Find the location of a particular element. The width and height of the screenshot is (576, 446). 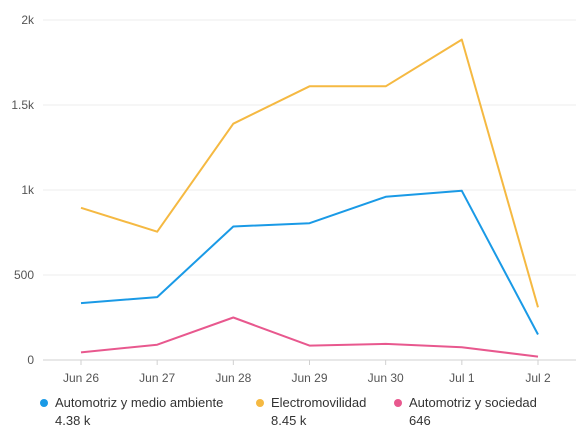

legend-total: 646 is located at coordinates (420, 420).